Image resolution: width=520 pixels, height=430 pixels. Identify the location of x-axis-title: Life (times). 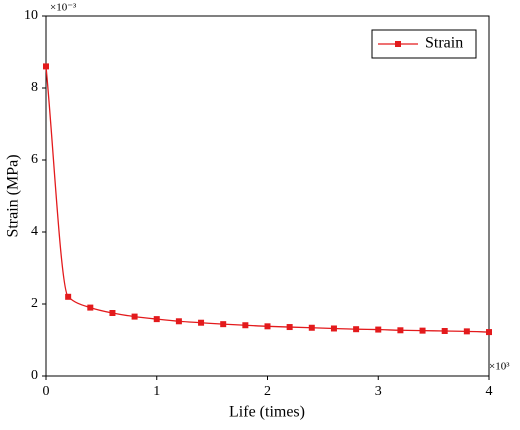
(267, 412).